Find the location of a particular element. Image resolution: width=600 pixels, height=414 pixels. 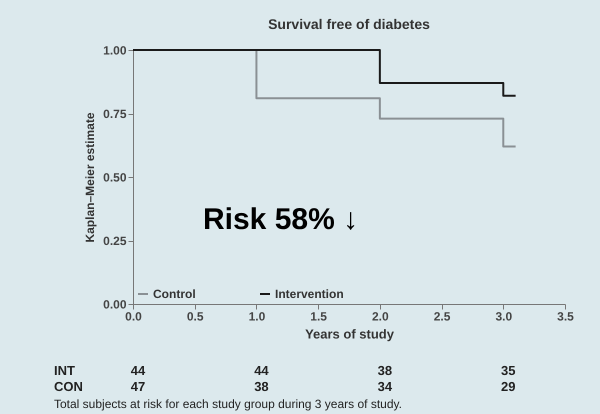

text: 47 is located at coordinates (138, 386).